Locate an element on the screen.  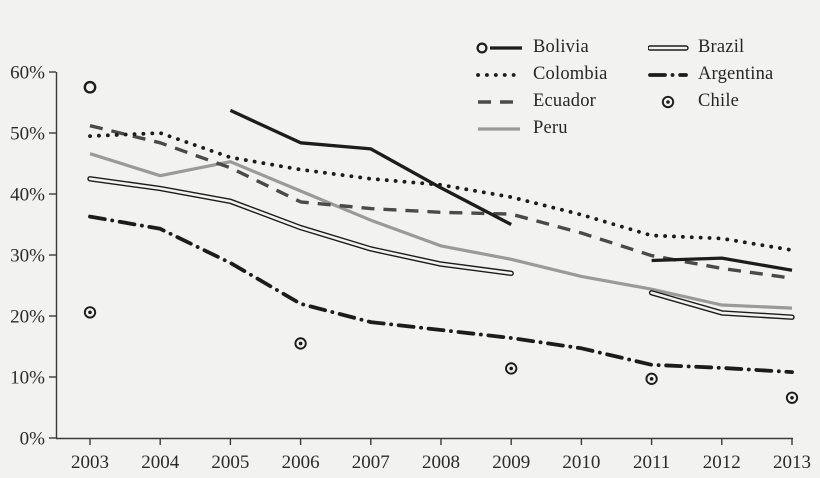
bolivia-line-swatch-icon is located at coordinates (499, 47).